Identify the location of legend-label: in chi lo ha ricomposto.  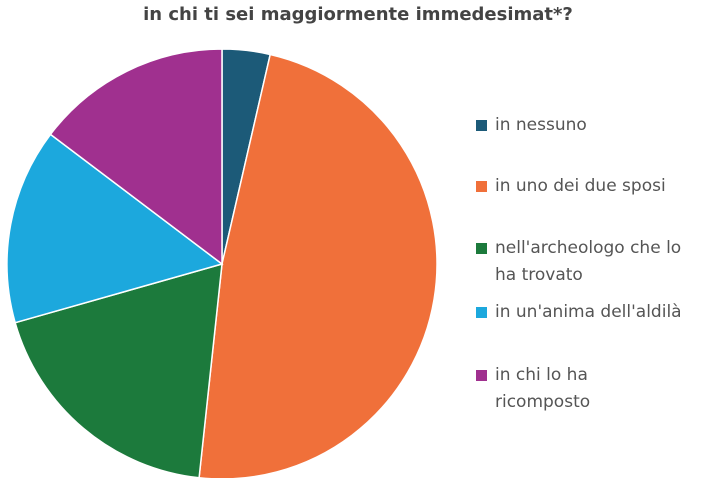
(543, 388).